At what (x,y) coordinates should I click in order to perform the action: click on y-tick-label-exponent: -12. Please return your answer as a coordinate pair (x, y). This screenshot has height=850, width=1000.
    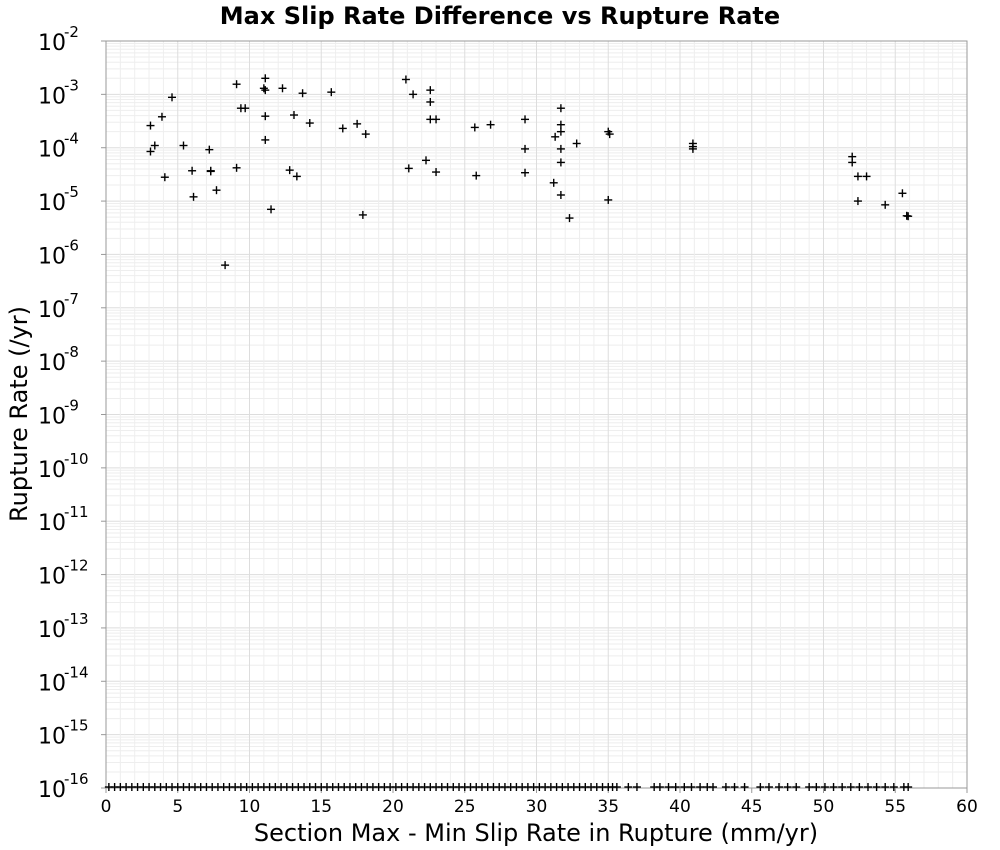
    Looking at the image, I should click on (76, 566).